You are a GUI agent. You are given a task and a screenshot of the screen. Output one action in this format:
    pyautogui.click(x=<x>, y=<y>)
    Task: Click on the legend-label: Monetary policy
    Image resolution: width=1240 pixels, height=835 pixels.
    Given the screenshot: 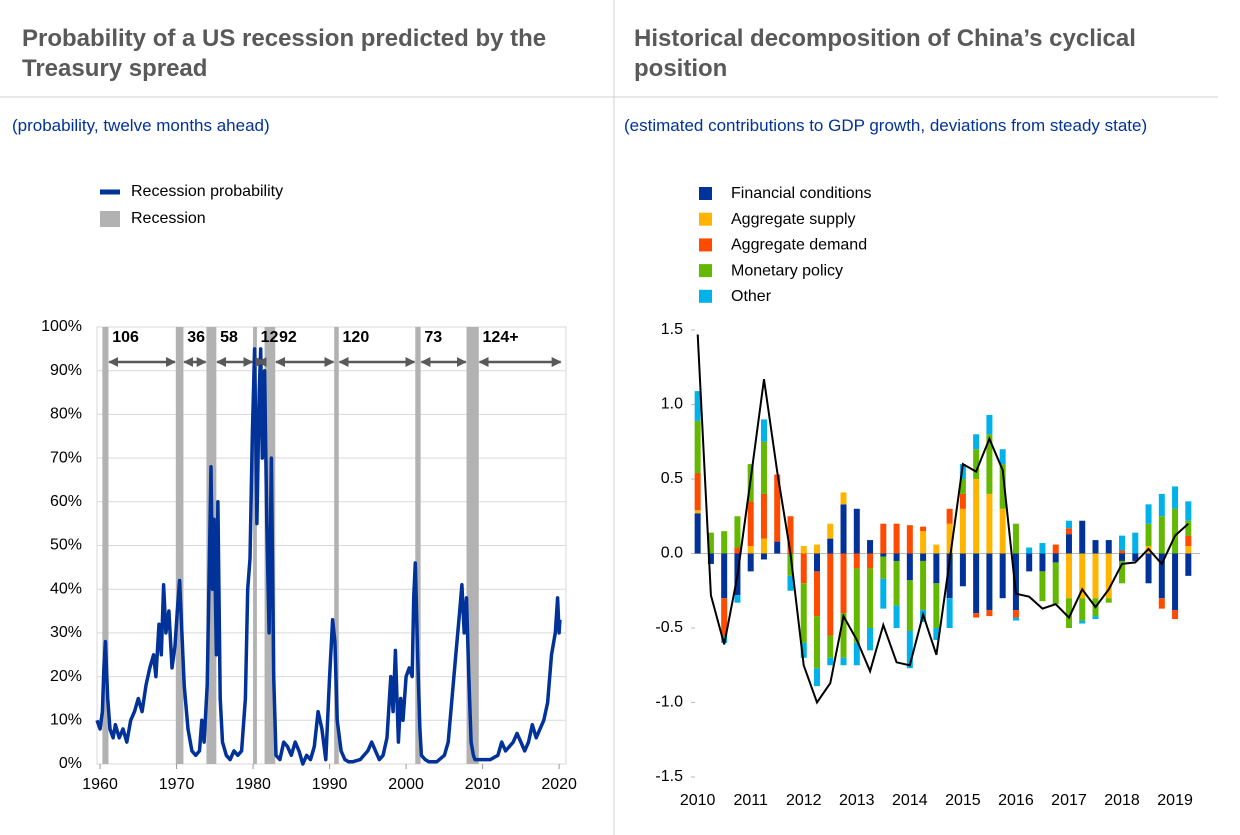 What is the action you would take?
    pyautogui.click(x=787, y=270)
    